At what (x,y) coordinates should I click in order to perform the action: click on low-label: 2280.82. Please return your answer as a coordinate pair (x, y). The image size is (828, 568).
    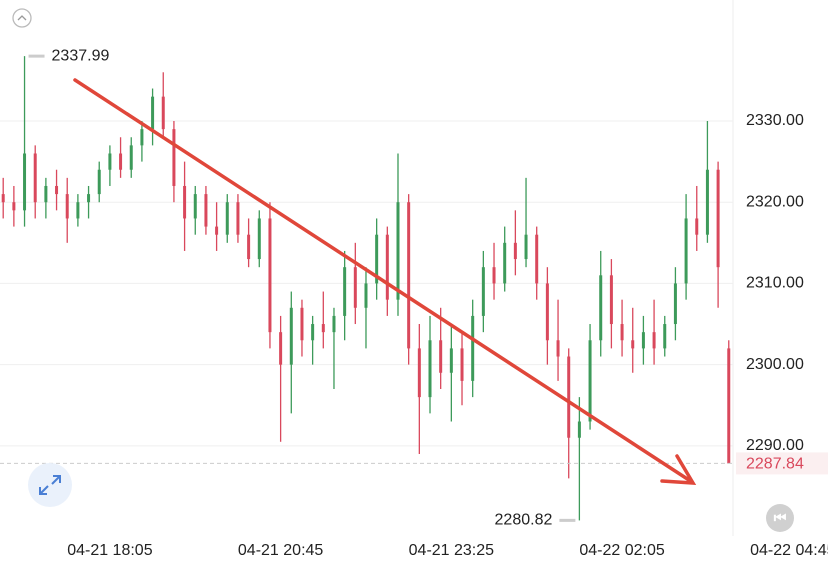
    Looking at the image, I should click on (524, 520).